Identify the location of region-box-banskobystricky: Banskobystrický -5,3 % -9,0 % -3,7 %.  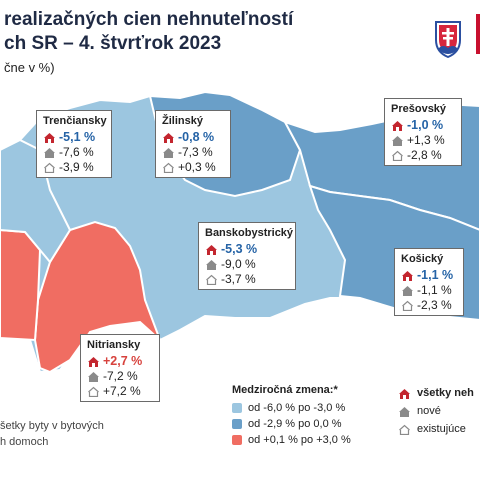
(247, 256).